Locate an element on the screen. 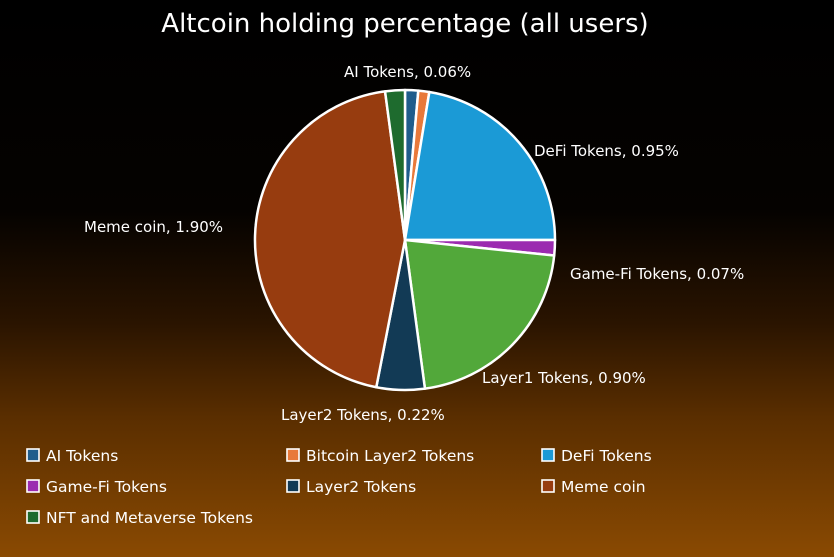 The image size is (834, 557). legend-label-bitcoin-layer2-tokens: Bitcoin Layer2 Tokens is located at coordinates (390, 456).